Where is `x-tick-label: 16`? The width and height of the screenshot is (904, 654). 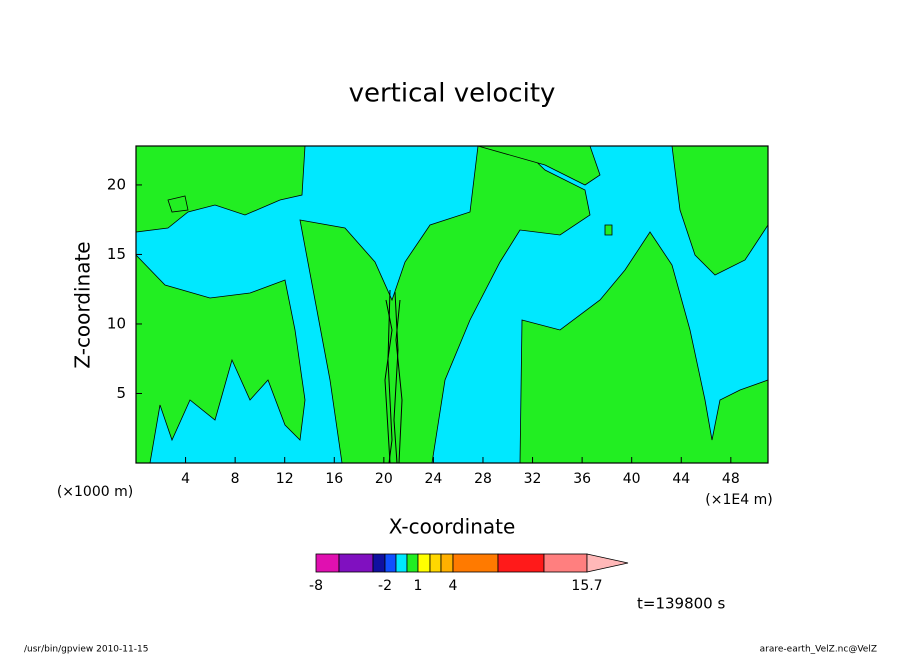
x-tick-label: 16 is located at coordinates (334, 479).